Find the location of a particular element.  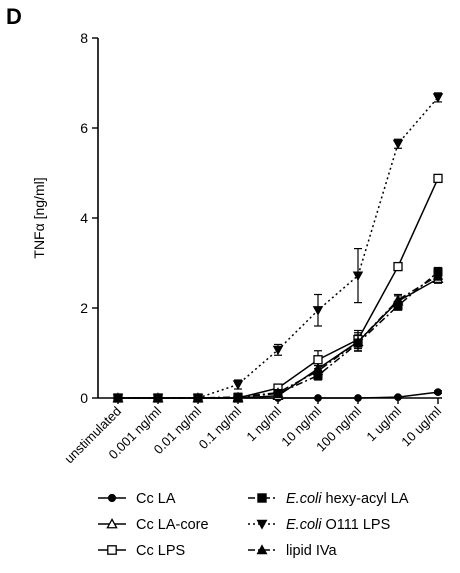

y-axis-label: TNFα [ng/ml] is located at coordinates (39, 217).